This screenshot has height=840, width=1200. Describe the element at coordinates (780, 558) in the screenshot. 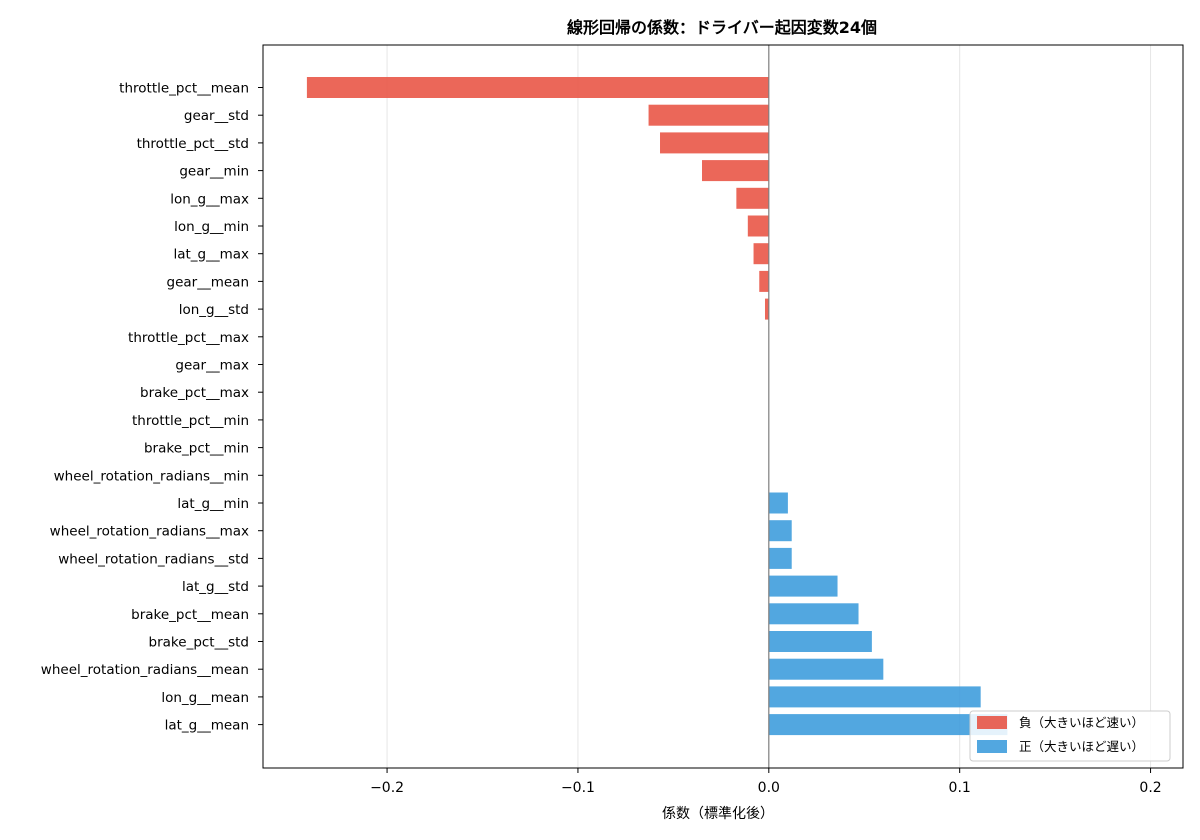

I see `bar-wheel-rotation-radians-std` at that location.